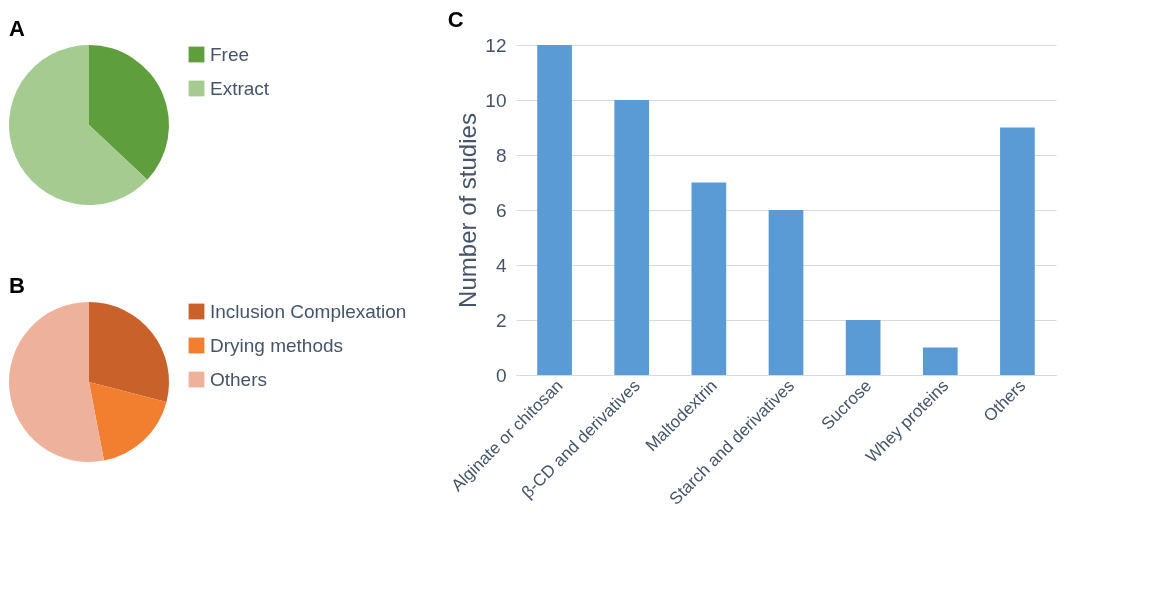 This screenshot has height=598, width=1170. What do you see at coordinates (277, 345) in the screenshot?
I see `legend-label: Drying methods` at bounding box center [277, 345].